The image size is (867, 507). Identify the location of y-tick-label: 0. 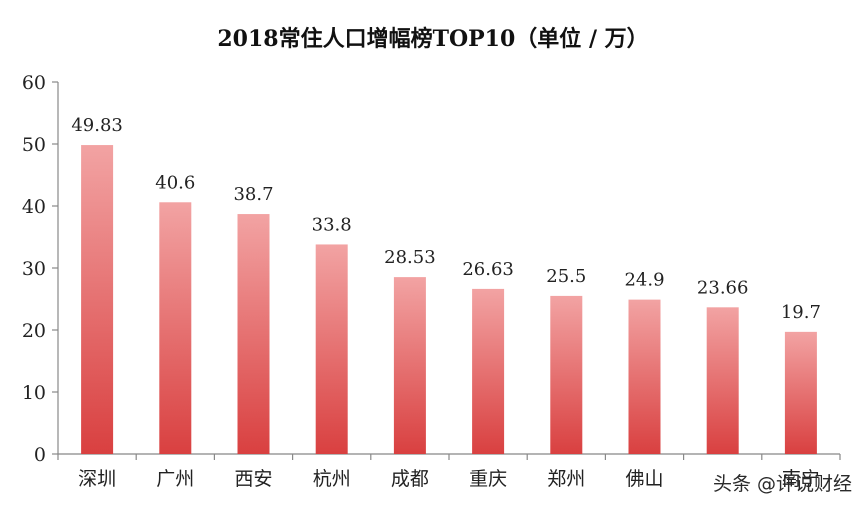
(40, 455).